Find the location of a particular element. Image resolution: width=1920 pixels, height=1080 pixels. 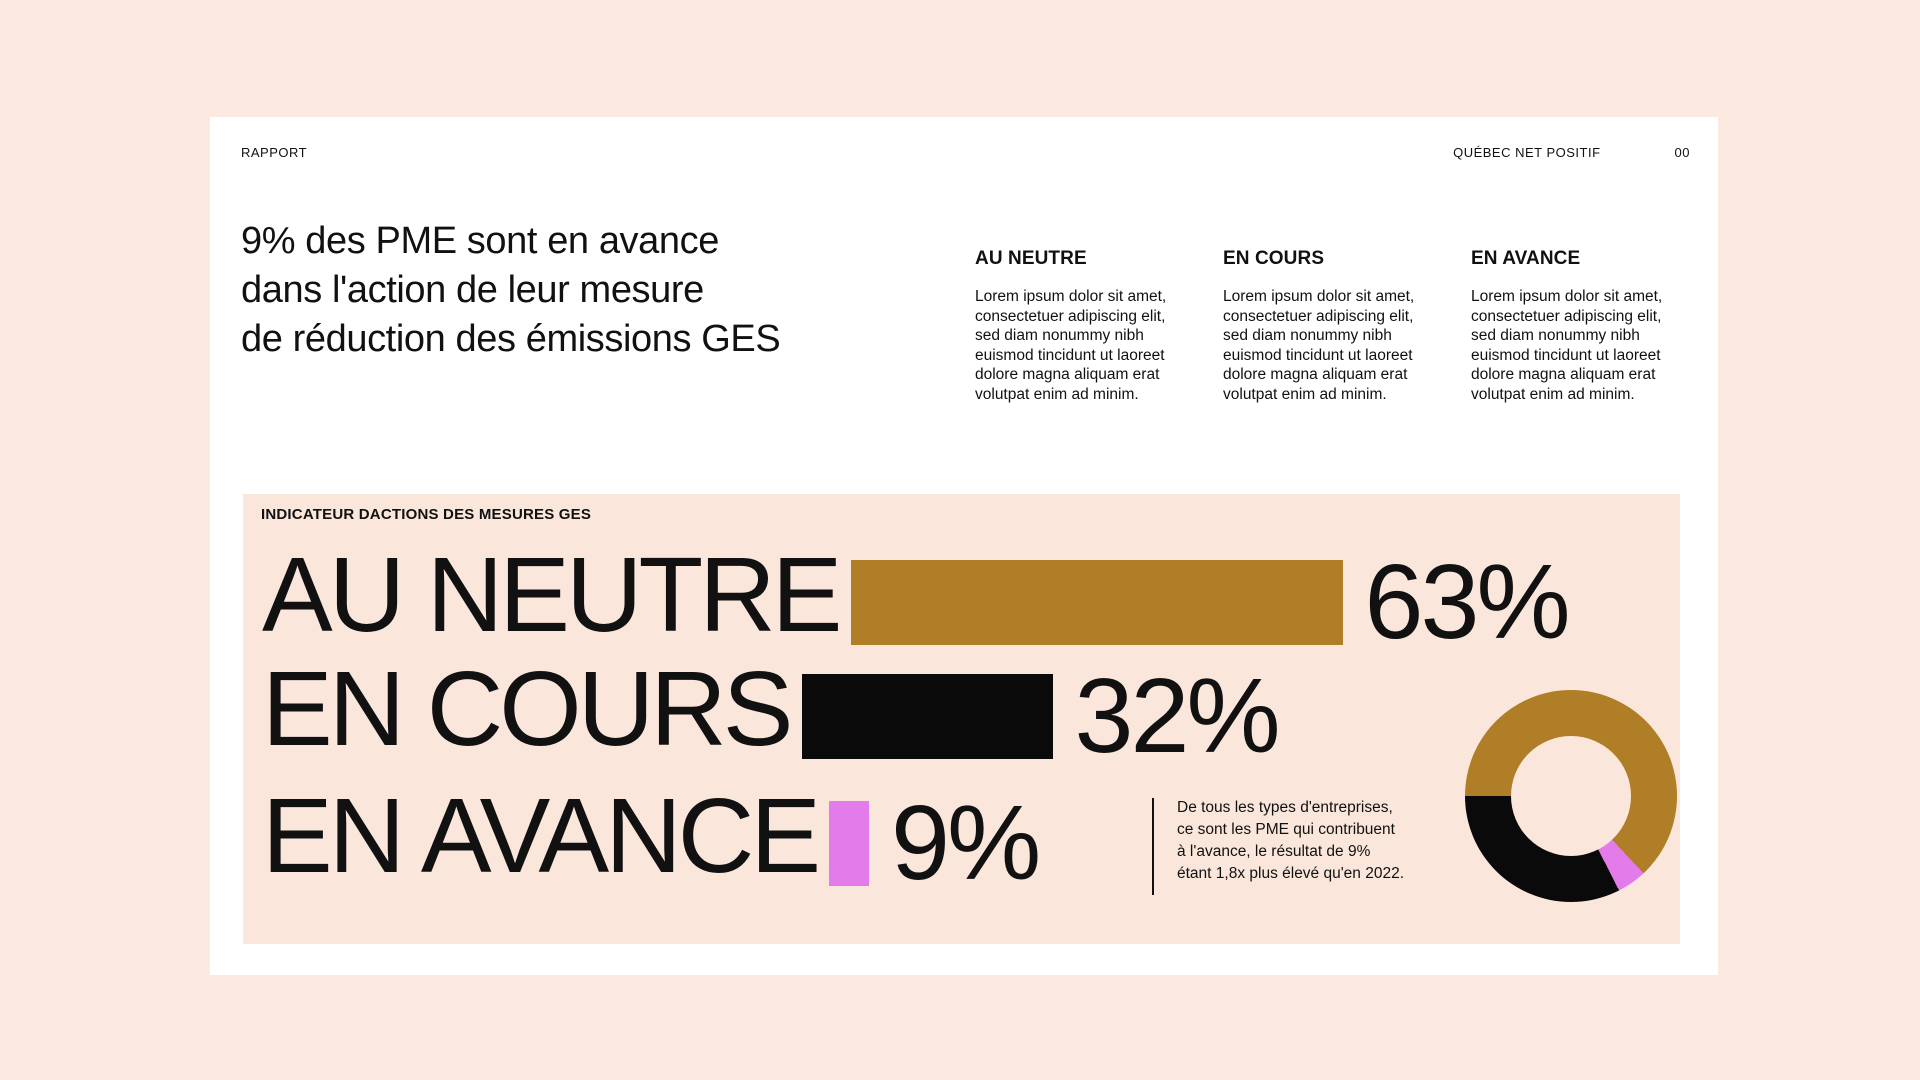

donut-hole is located at coordinates (1571, 796).